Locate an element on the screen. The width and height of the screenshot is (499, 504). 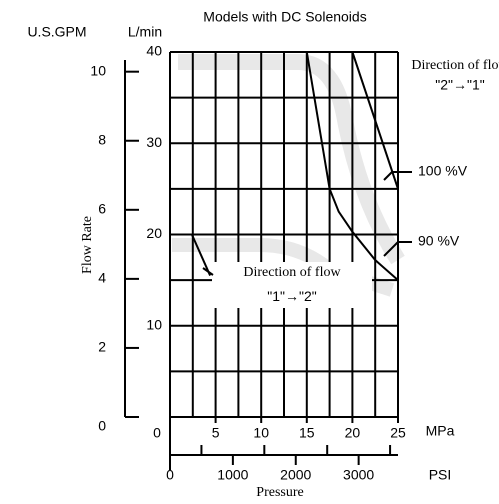
y2-tick-label: 0 is located at coordinates (102, 426).